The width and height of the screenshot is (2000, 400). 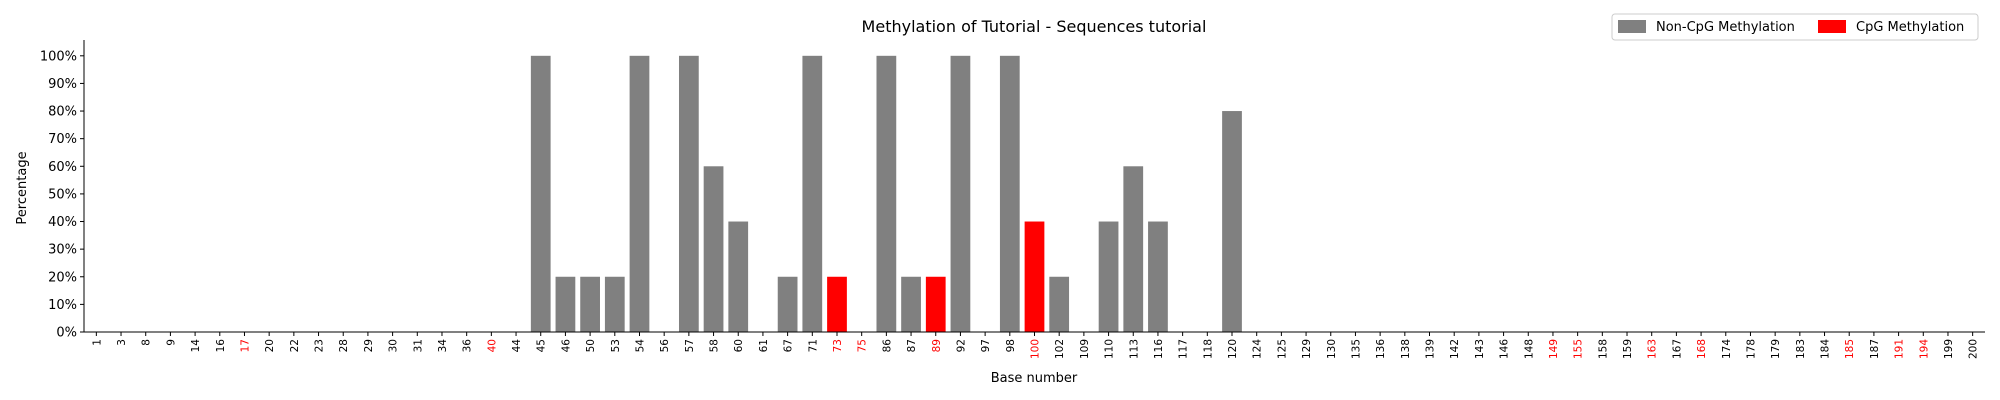 What do you see at coordinates (1900, 349) in the screenshot?
I see `x-tick-label-191: 191` at bounding box center [1900, 349].